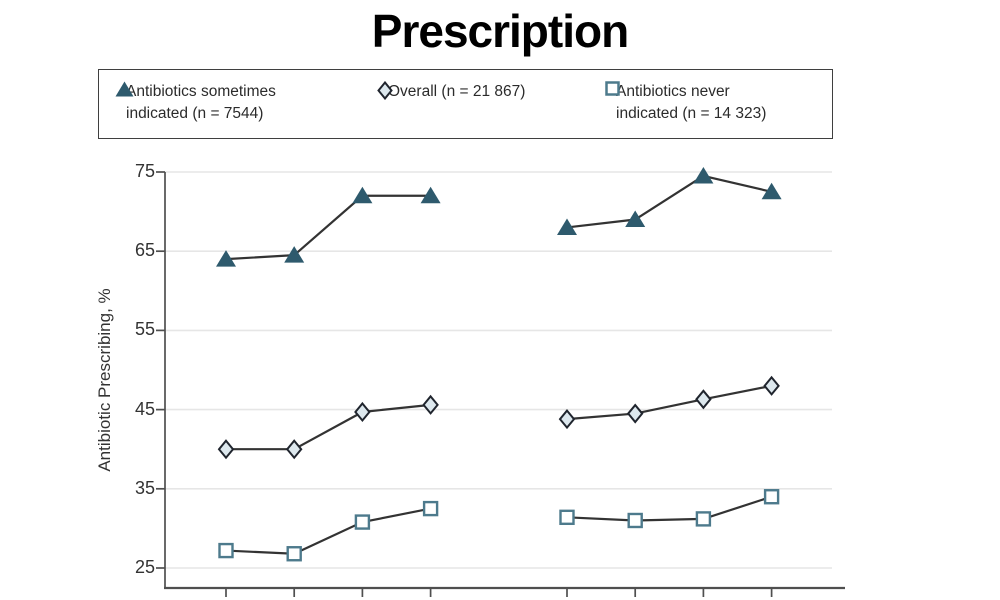 Image resolution: width=1000 pixels, height=600 pixels. What do you see at coordinates (691, 113) in the screenshot?
I see `legend-label-line: indicated (n = 14 323)` at bounding box center [691, 113].